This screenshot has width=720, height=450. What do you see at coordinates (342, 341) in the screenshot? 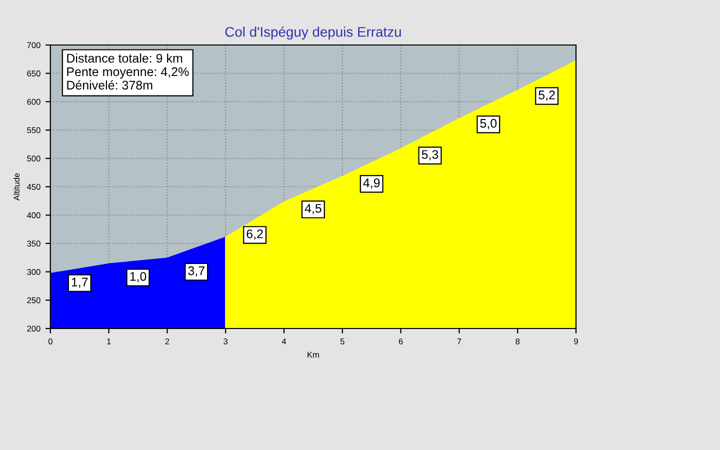
I see `x-tick-label: 5` at bounding box center [342, 341].